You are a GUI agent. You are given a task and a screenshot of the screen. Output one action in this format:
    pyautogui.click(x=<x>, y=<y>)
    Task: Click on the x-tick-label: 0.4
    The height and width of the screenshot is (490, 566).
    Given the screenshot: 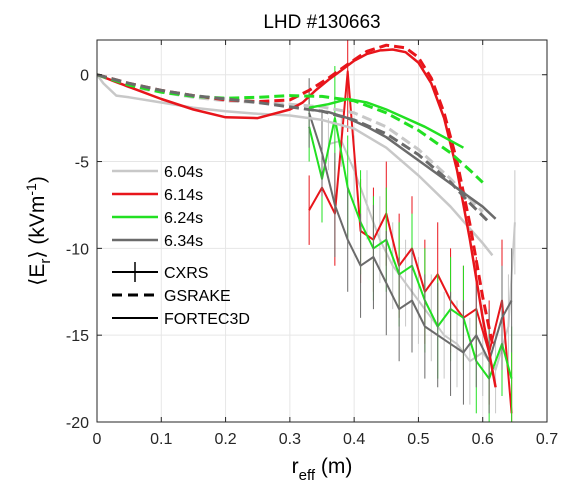 What is the action you would take?
    pyautogui.click(x=354, y=439)
    